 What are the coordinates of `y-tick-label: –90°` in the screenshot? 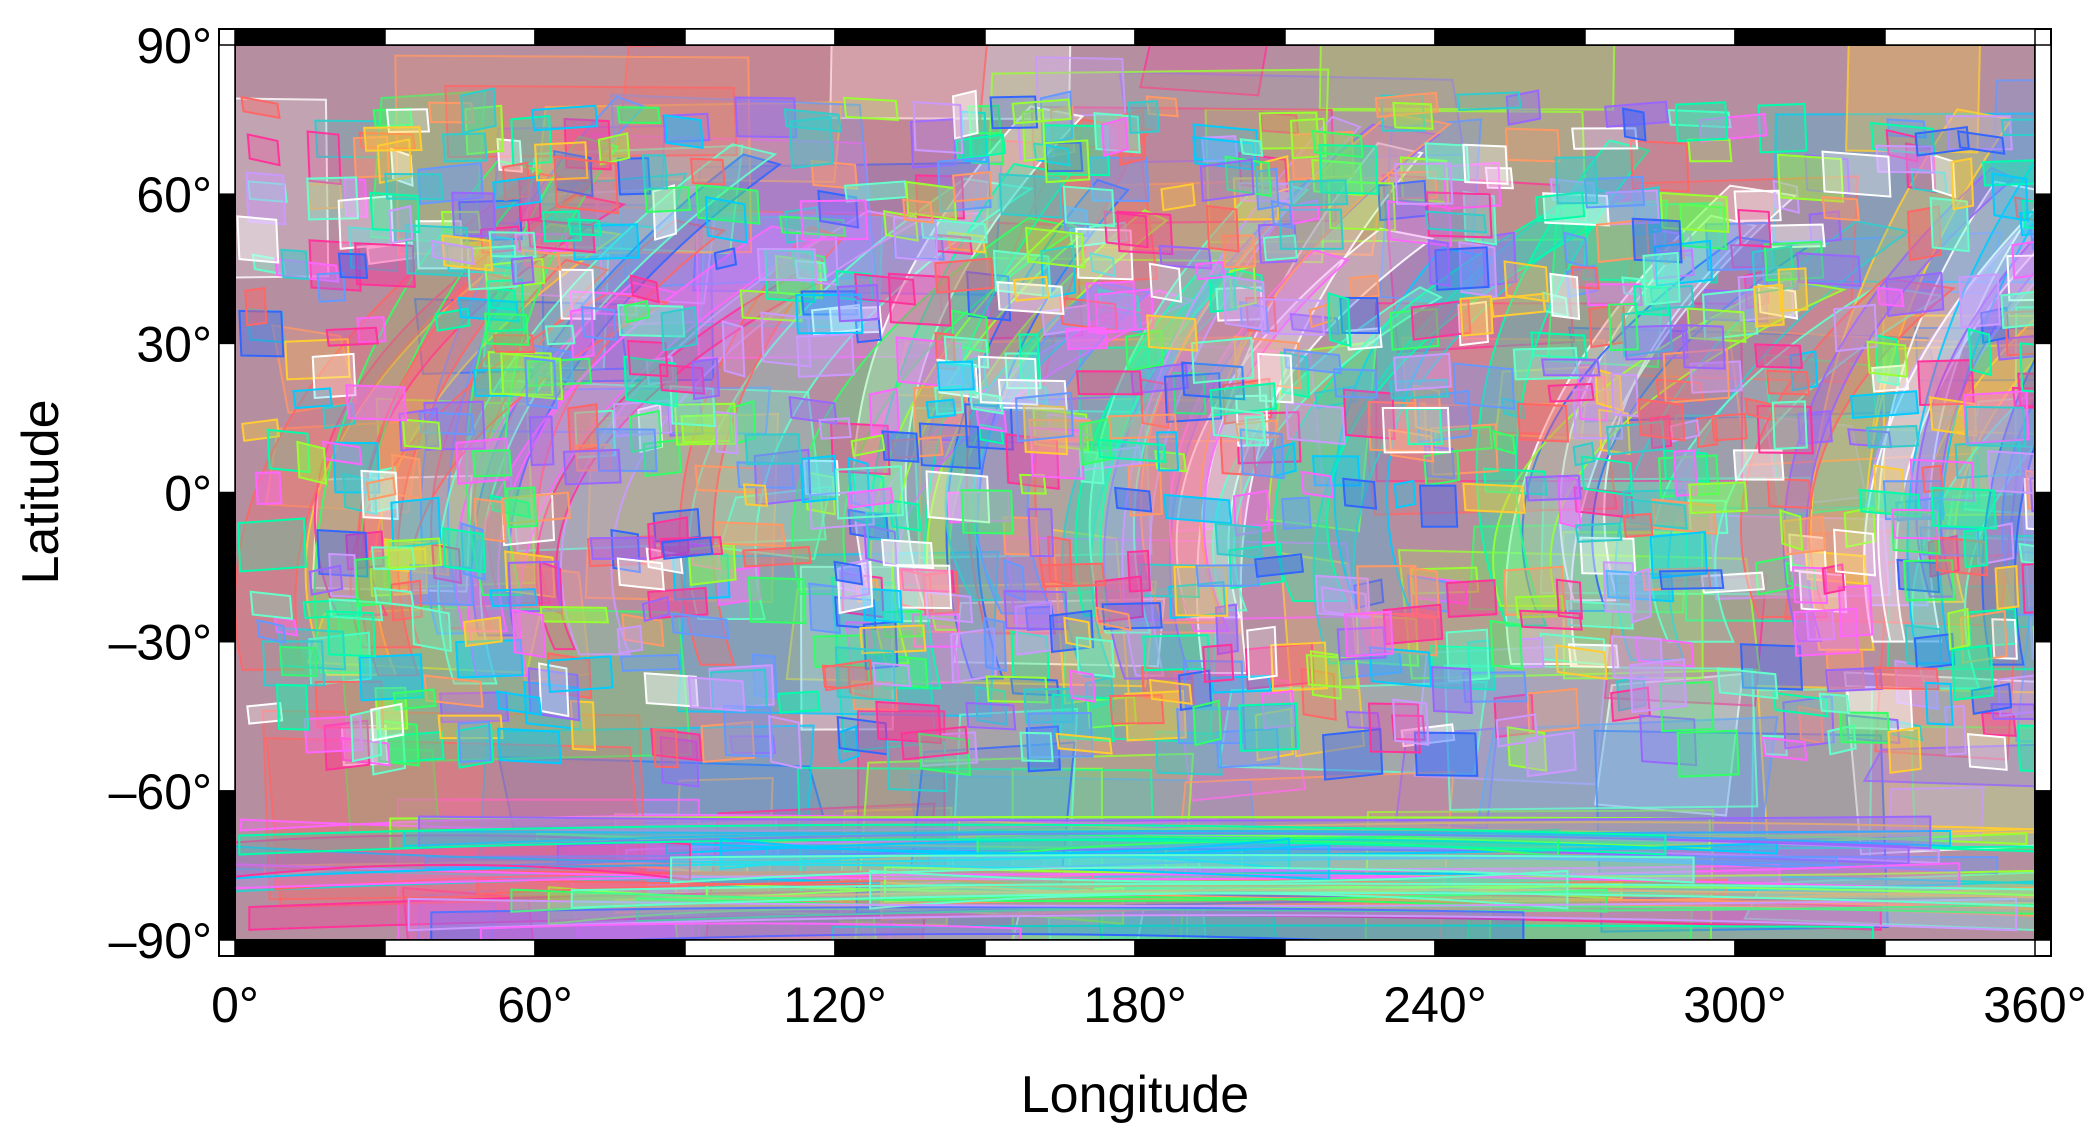 It's located at (160, 941).